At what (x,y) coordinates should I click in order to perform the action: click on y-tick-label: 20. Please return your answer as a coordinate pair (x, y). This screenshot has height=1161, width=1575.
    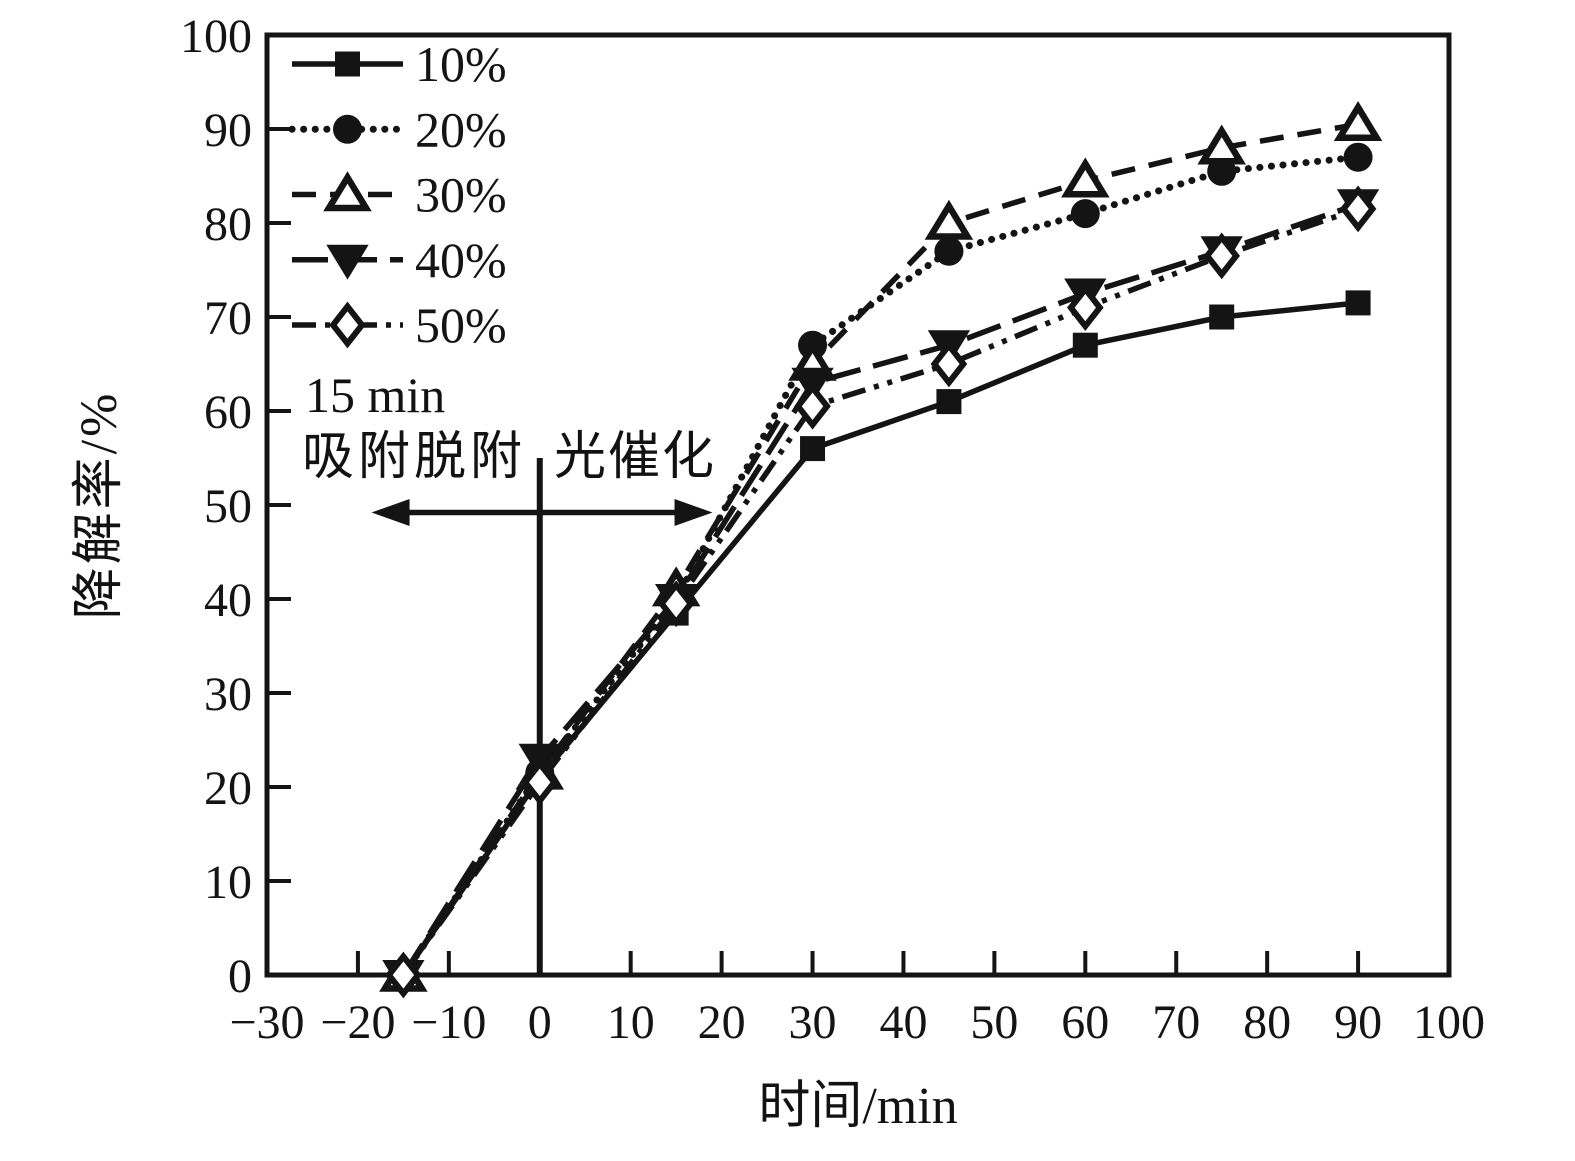
    Looking at the image, I should click on (228, 788).